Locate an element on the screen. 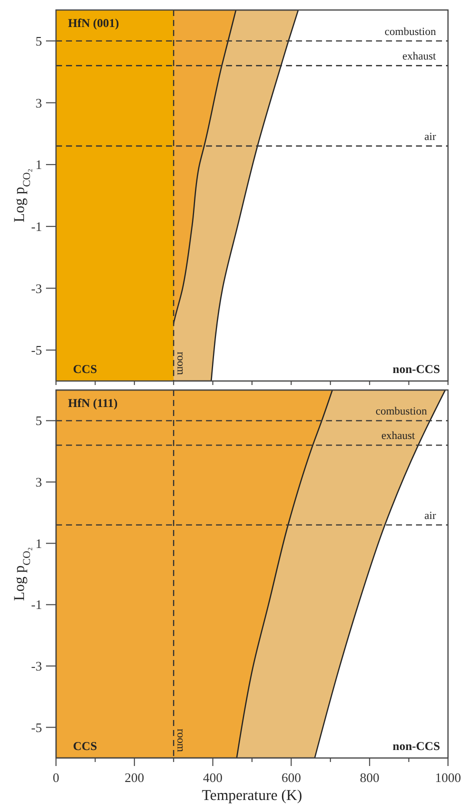 The image size is (467, 808). x-tick-label: 0 is located at coordinates (56, 777).